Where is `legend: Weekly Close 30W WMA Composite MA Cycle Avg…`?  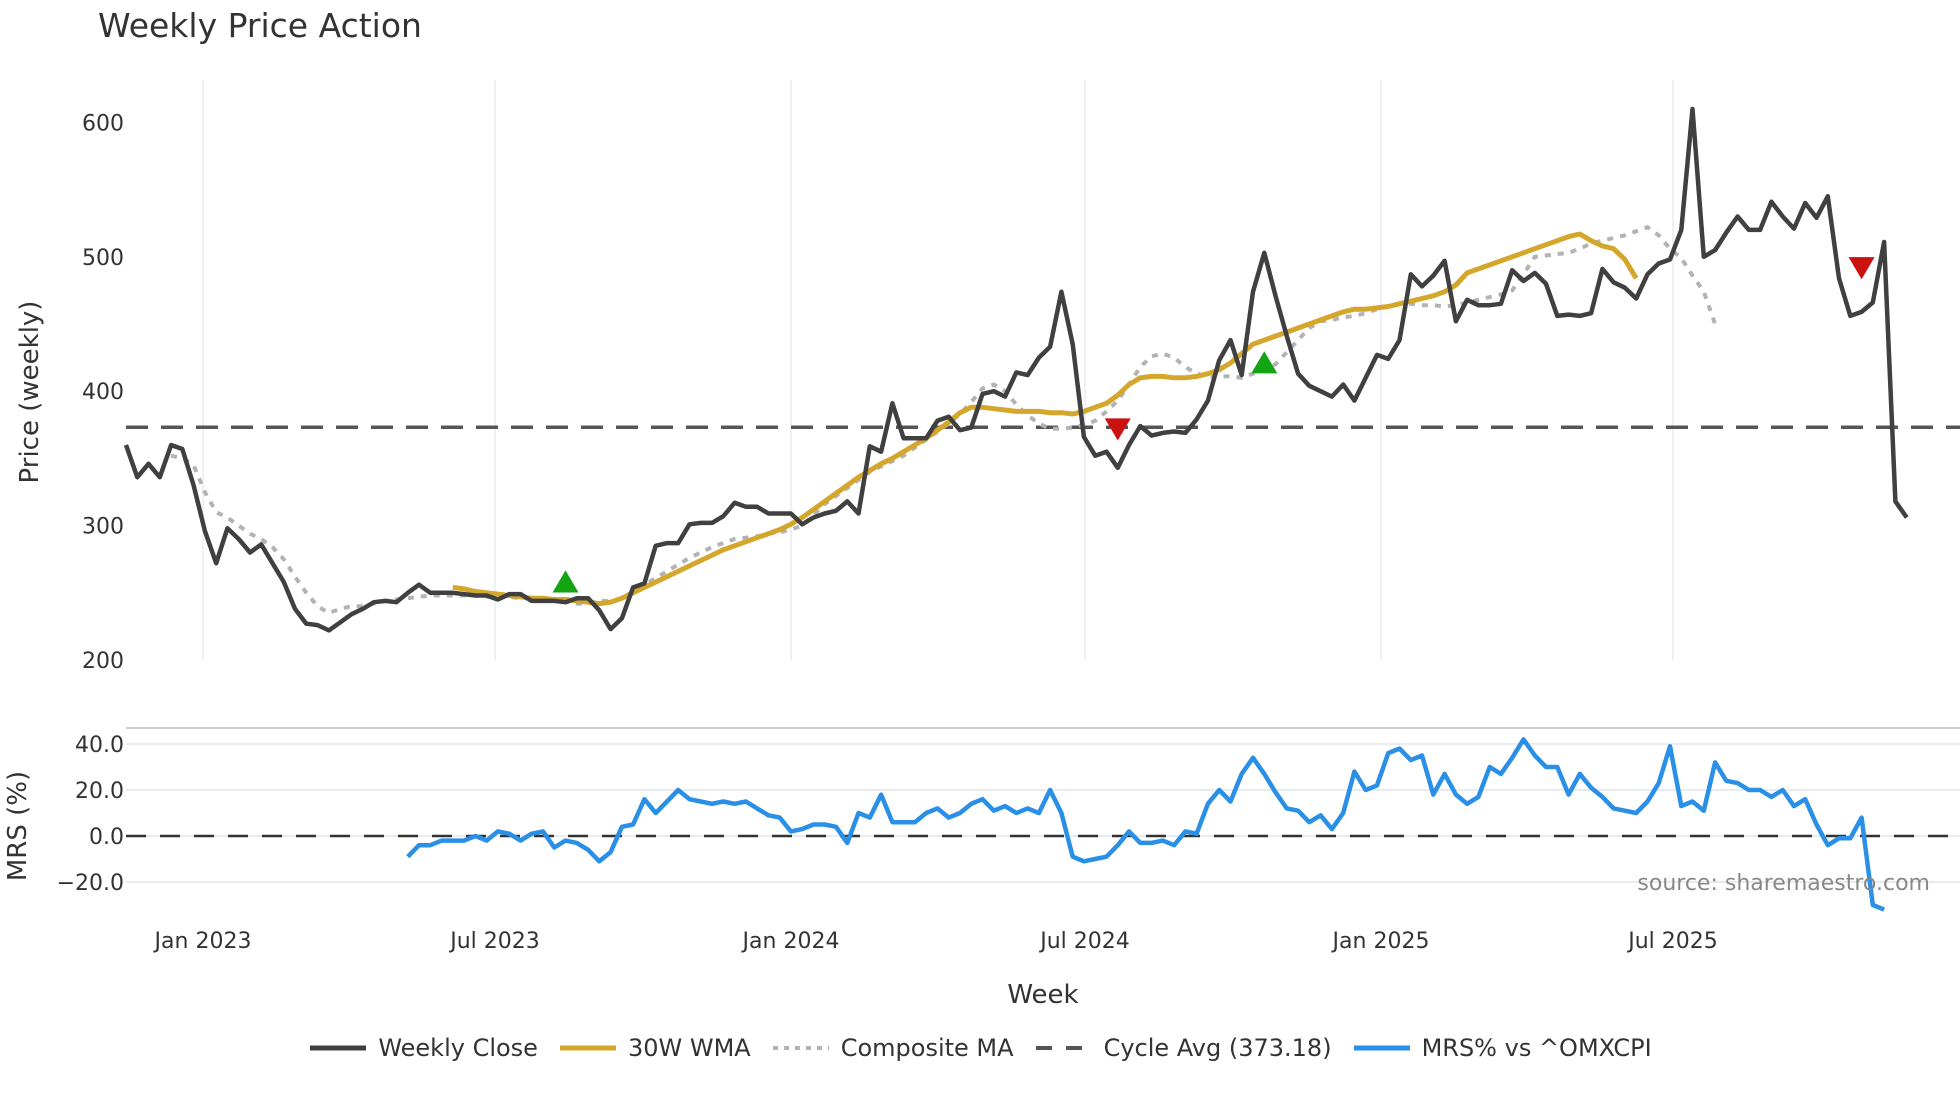
legend: Weekly Close 30W WMA Composite MA Cycle Avg… is located at coordinates (980, 1048).